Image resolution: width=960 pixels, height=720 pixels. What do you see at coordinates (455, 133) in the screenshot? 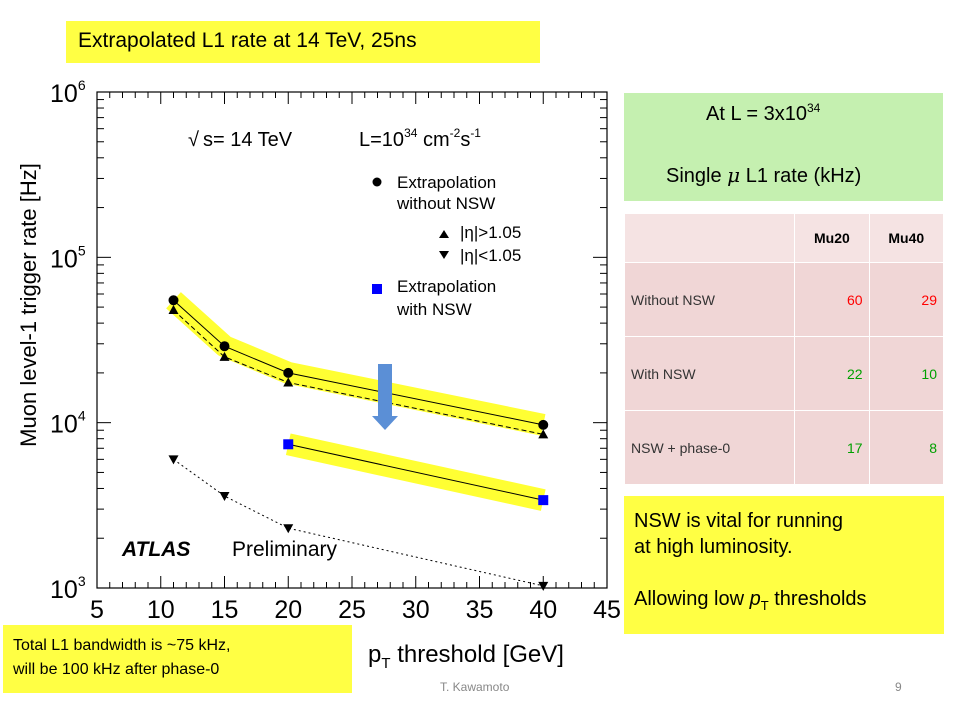
I see `lumi-unit-exp: -2` at bounding box center [455, 133].